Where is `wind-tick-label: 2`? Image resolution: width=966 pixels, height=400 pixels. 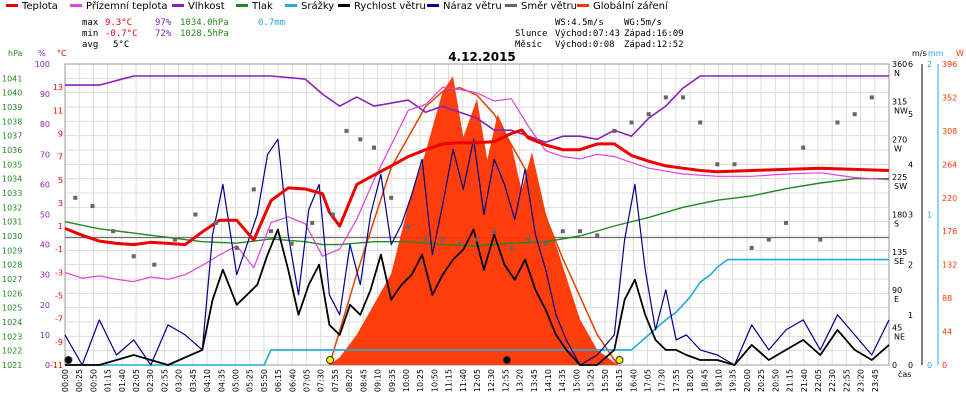
wind-tick-label: 2 is located at coordinates (910, 265).